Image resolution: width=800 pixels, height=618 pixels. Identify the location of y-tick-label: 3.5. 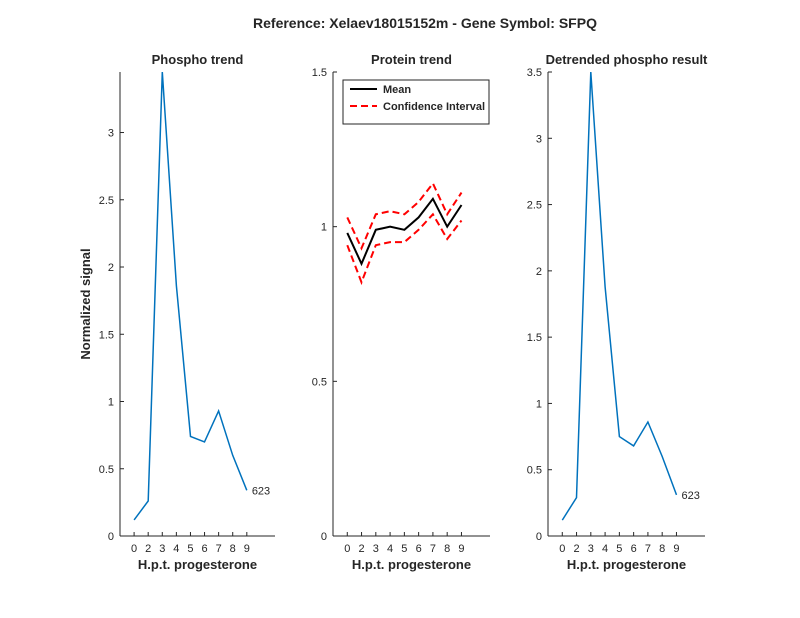
(534, 73).